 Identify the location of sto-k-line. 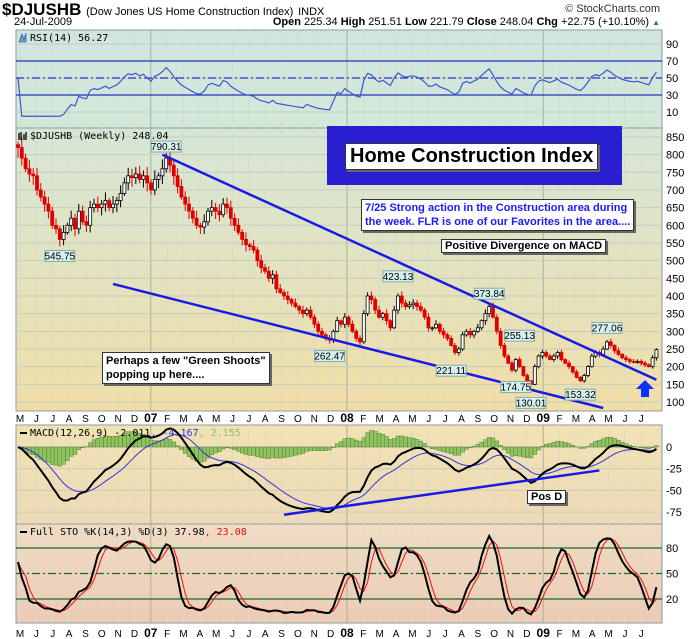
(337, 574).